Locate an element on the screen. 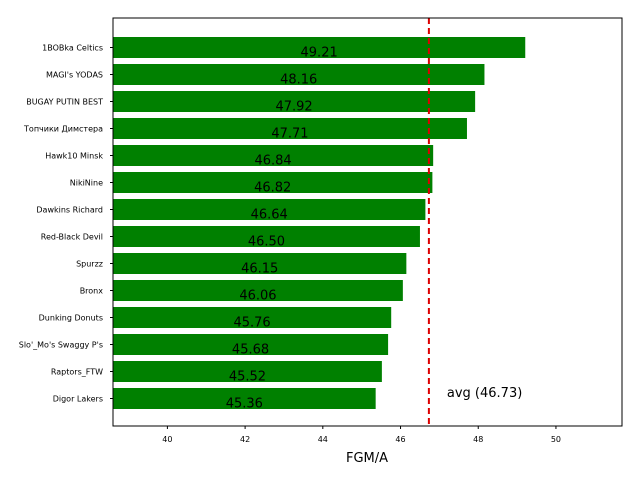 This screenshot has width=640, height=480. y-tick-label: 1BOBka Celtics is located at coordinates (72, 48).